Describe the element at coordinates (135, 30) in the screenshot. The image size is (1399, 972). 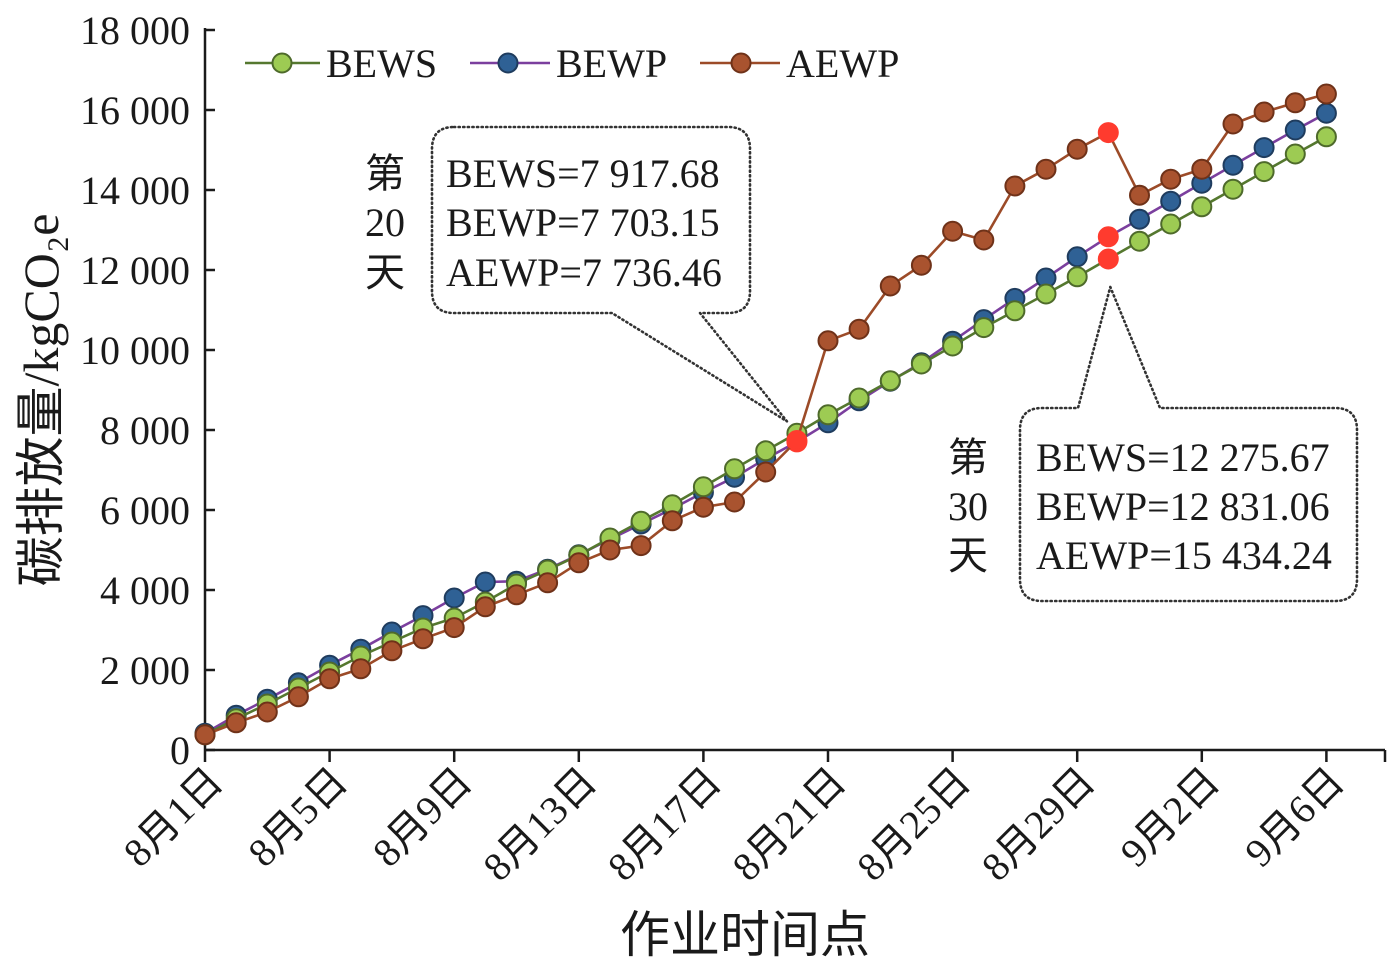
I see `y-tick-label: 18 000` at that location.